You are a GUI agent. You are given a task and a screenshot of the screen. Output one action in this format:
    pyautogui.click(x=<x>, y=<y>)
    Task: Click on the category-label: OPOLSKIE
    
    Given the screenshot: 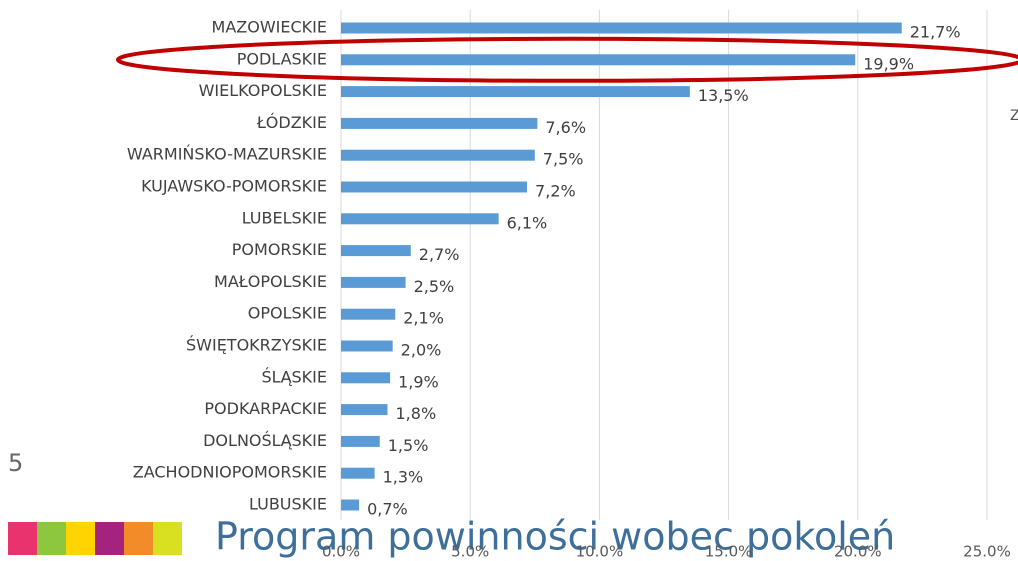 What is the action you would take?
    pyautogui.click(x=287, y=313)
    